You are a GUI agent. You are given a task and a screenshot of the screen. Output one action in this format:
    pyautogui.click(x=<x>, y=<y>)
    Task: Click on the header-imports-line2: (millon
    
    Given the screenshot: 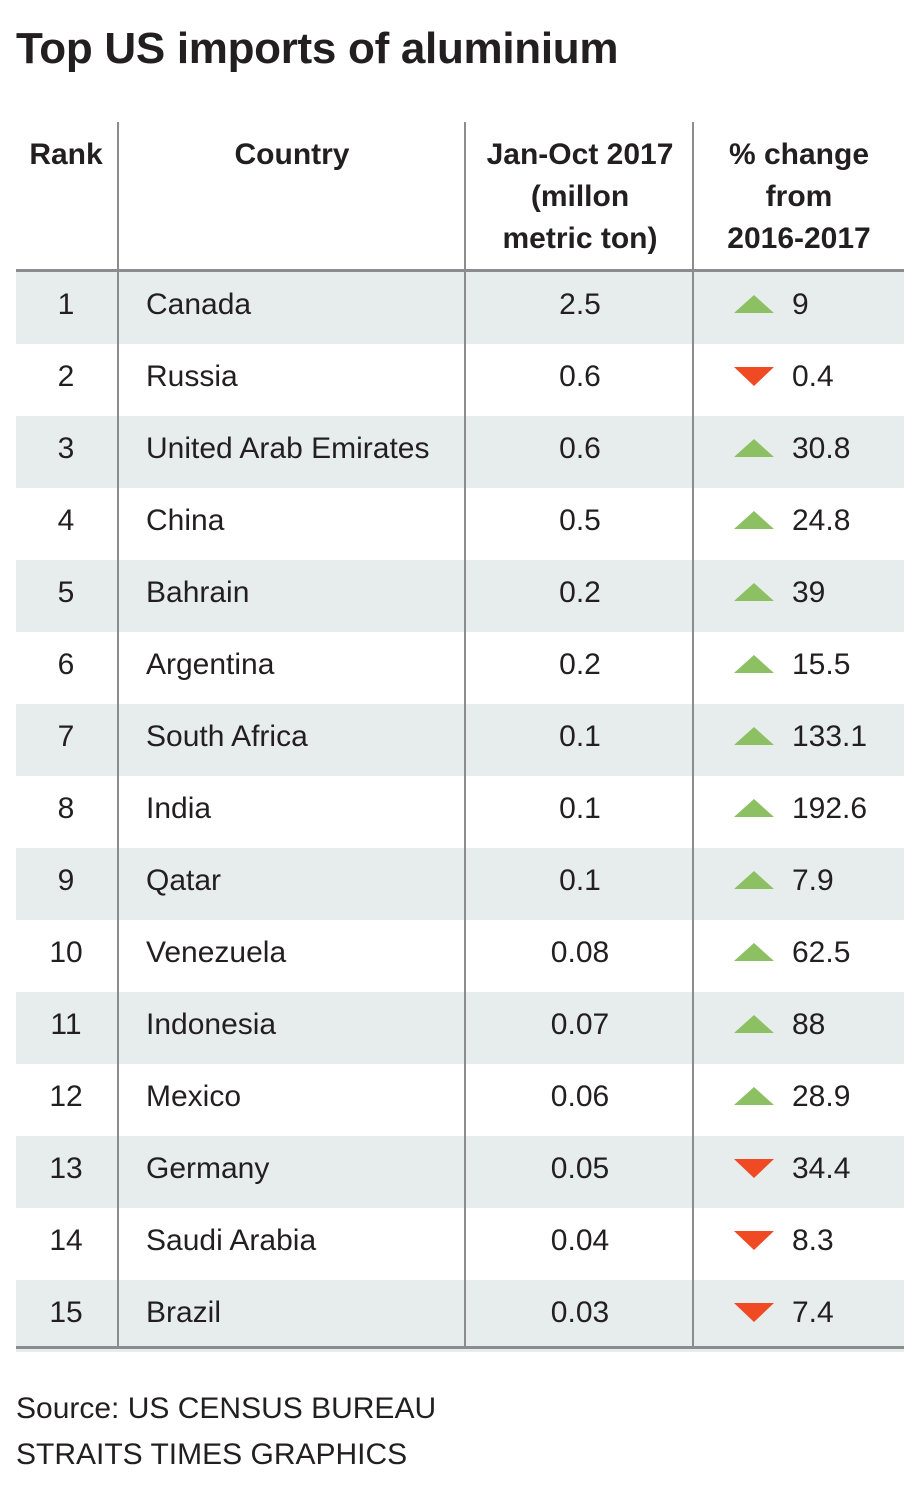 What is the action you would take?
    pyautogui.click(x=580, y=196)
    